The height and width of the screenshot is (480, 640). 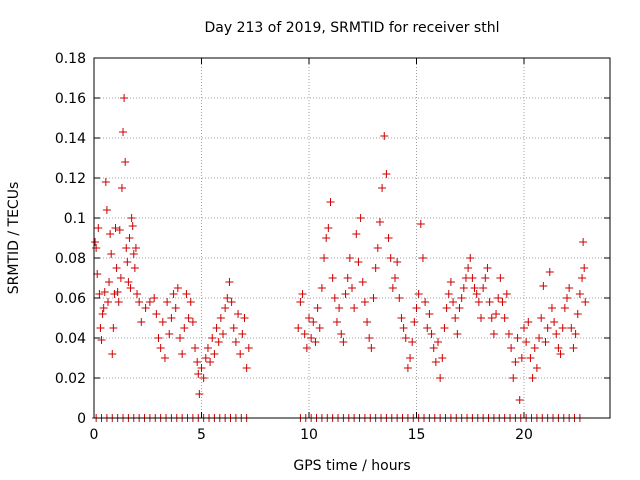 I want to click on x-axis-label: GPS time / hours, so click(x=351, y=466).